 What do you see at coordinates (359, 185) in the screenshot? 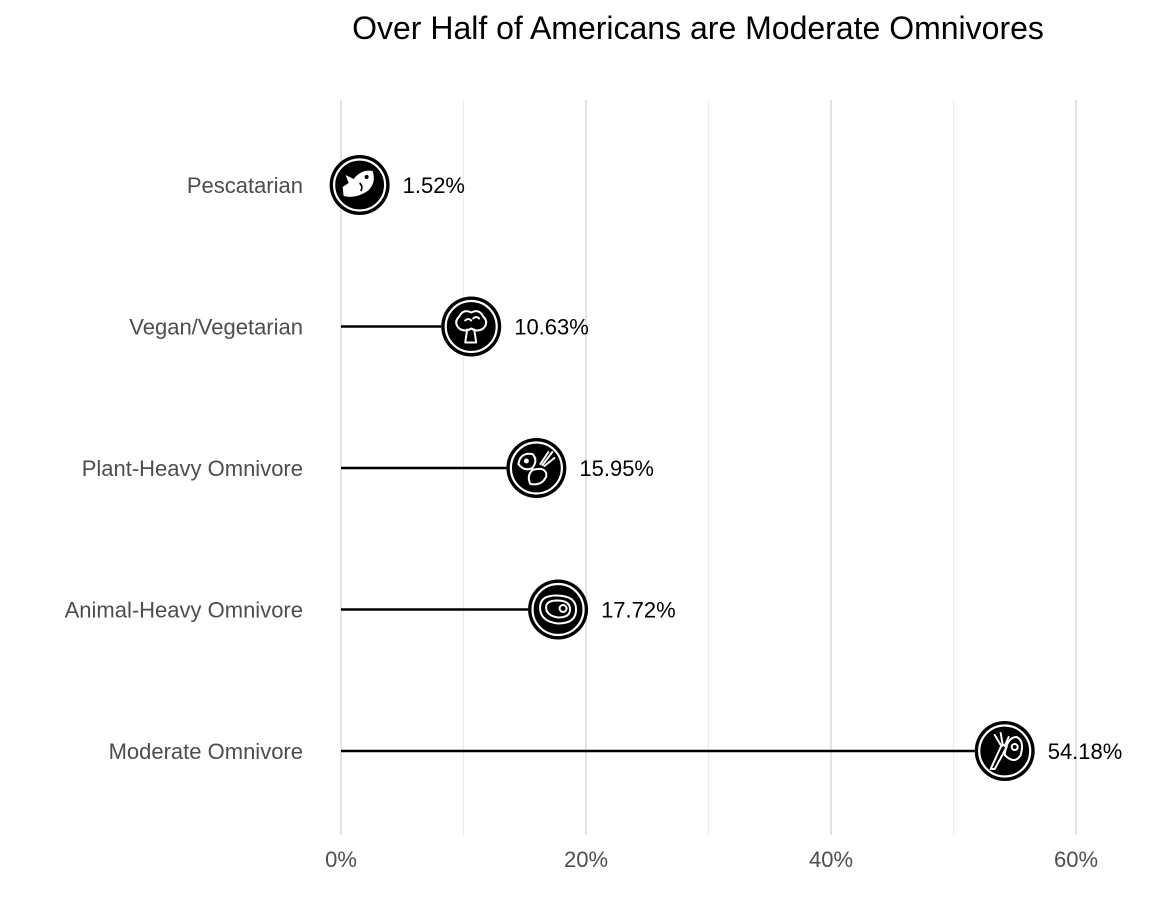
I see `fish-icon` at bounding box center [359, 185].